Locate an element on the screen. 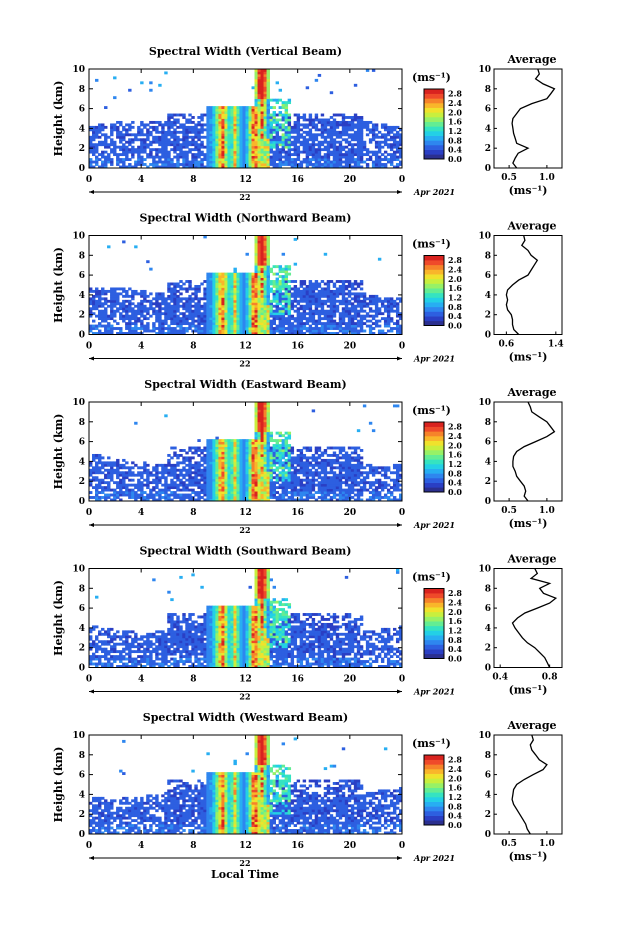 This screenshot has width=623, height=929. y-tick-label: 2 is located at coordinates (82, 149).